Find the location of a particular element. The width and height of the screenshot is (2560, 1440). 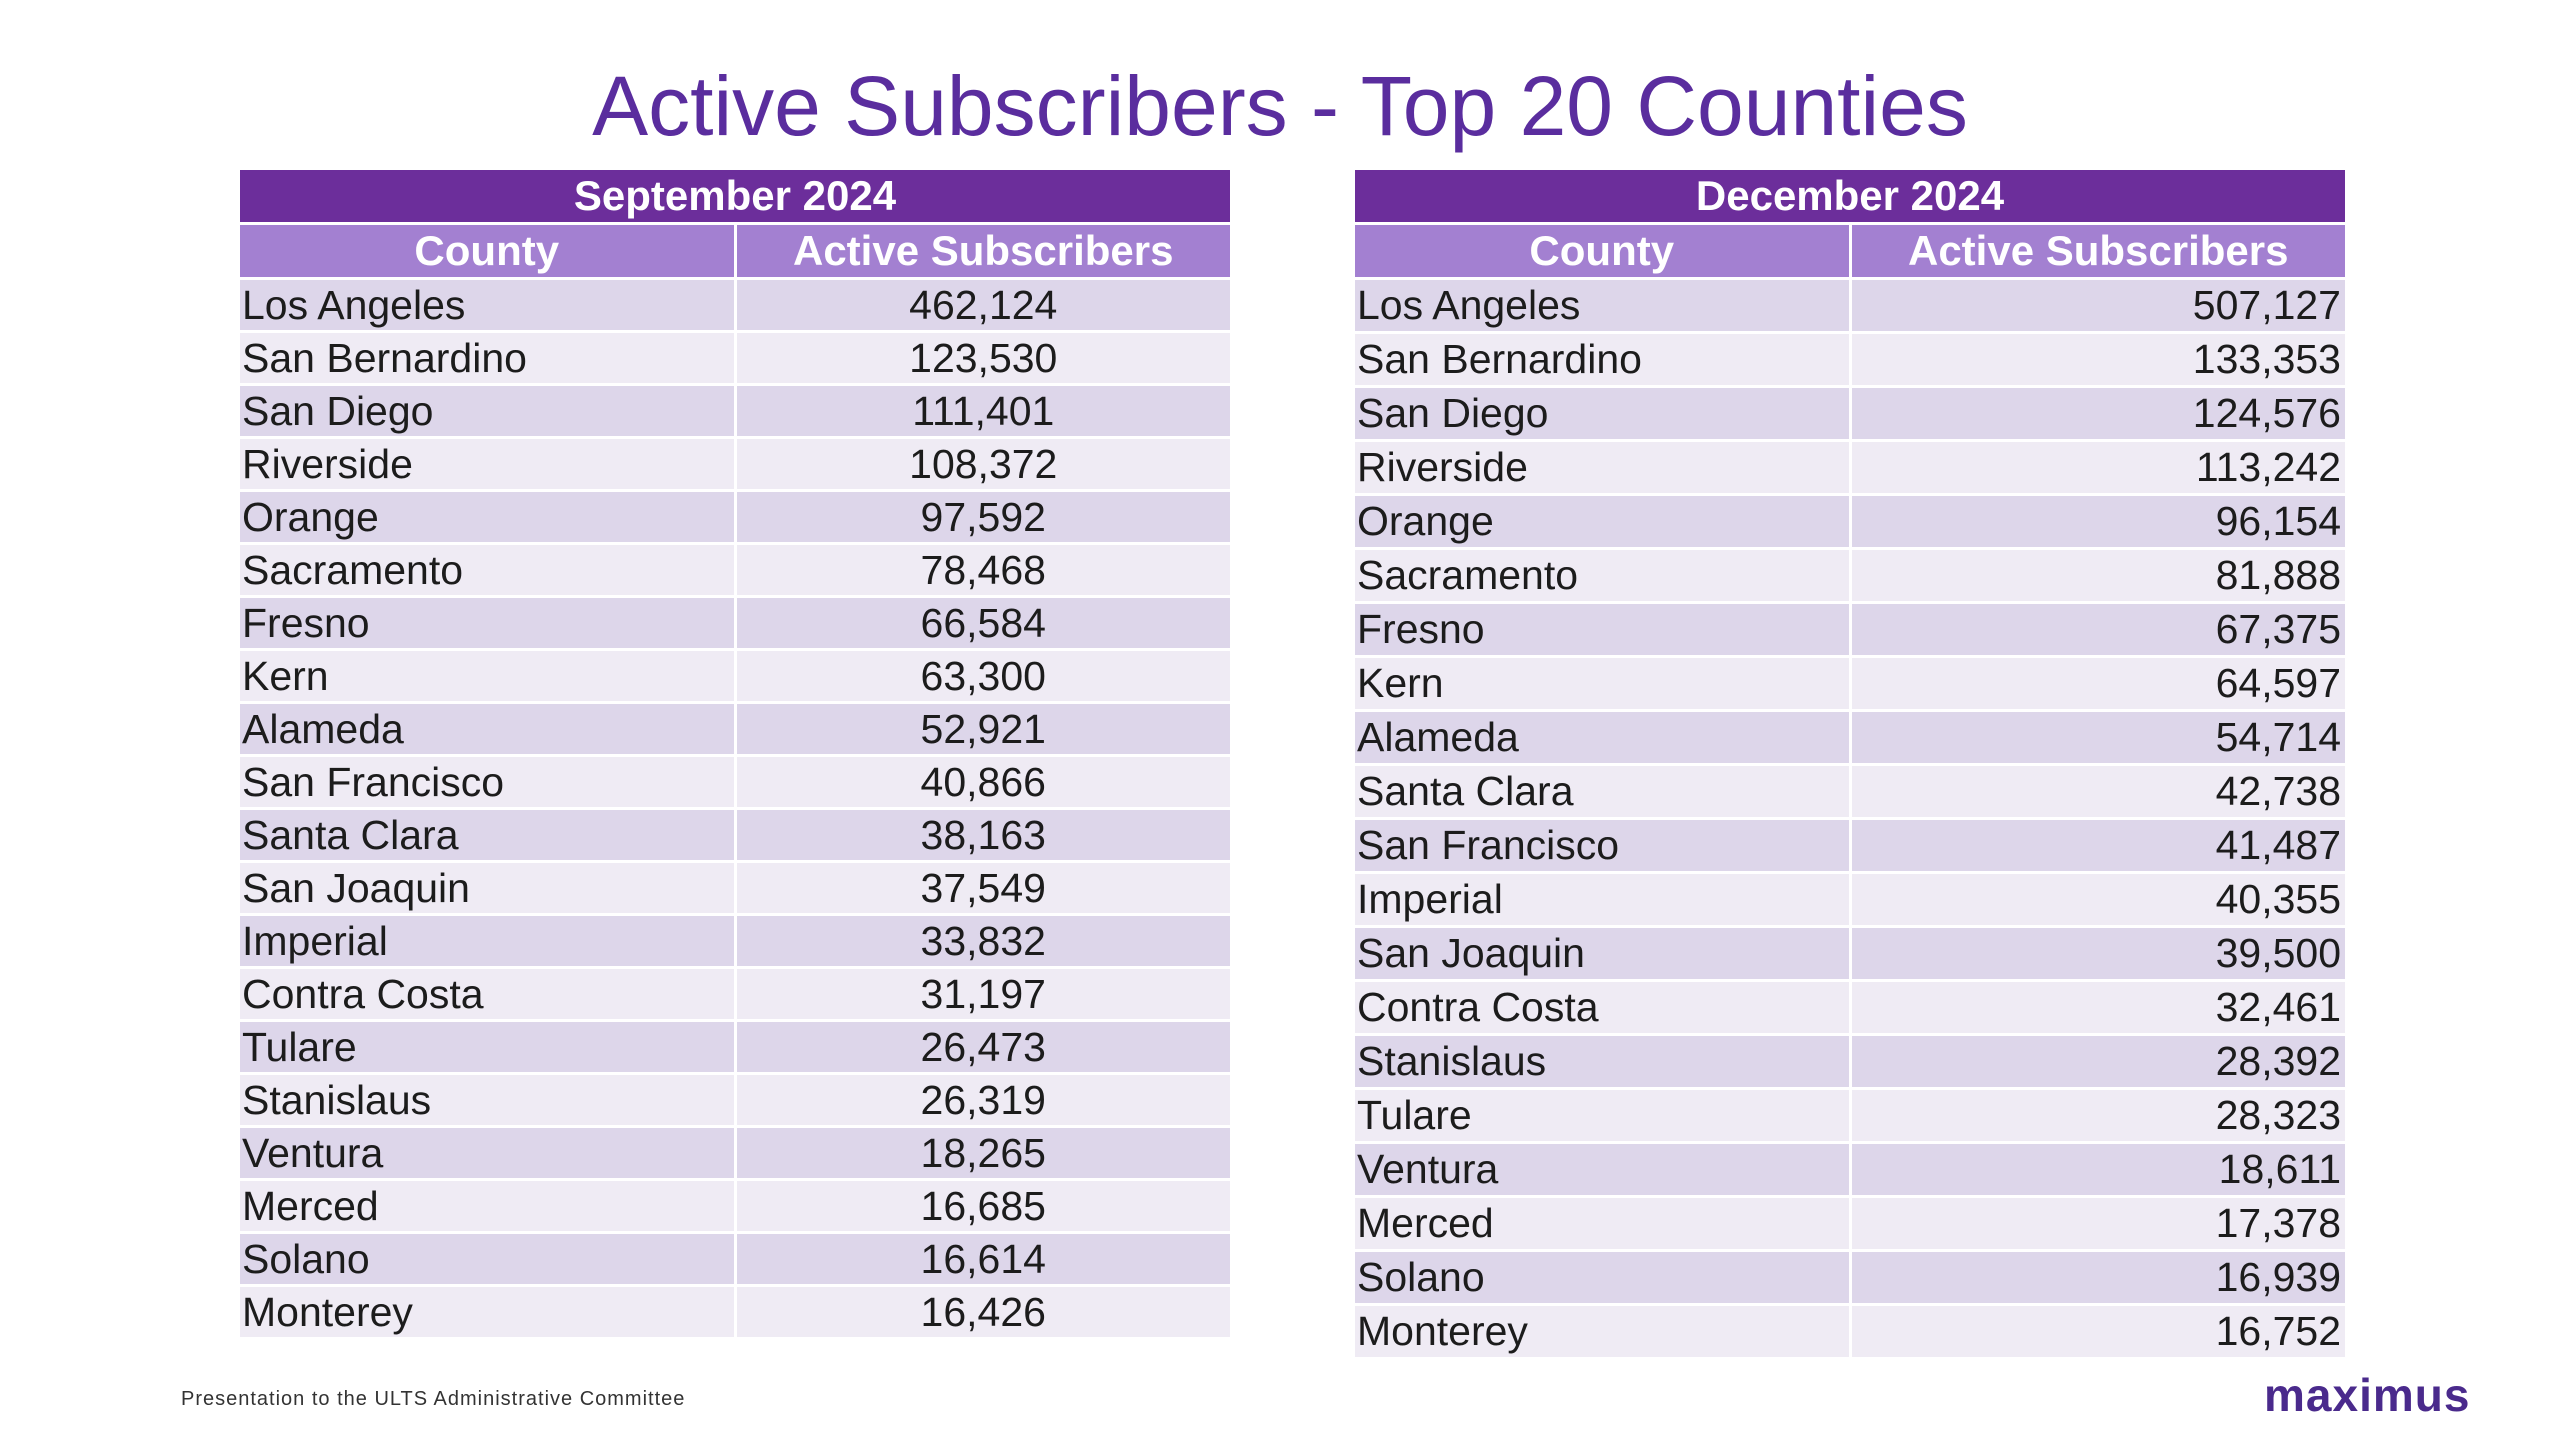

table-row: Riverside 108,372 is located at coordinates (735, 463).